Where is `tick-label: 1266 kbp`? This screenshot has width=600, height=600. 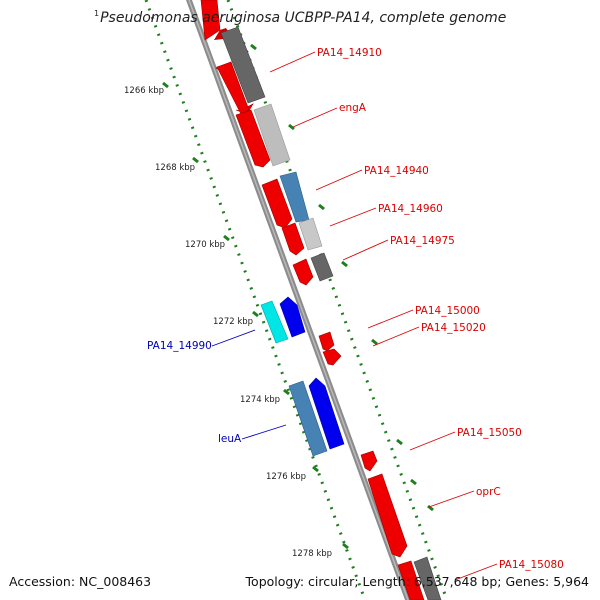
tick-label: 1266 kbp is located at coordinates (144, 91).